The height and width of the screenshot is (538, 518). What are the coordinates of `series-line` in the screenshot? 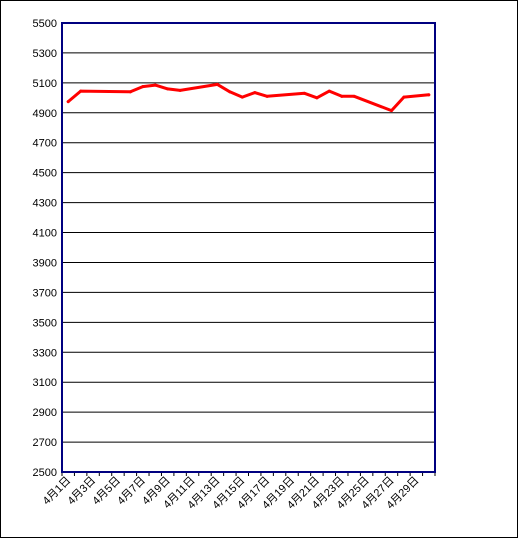 It's located at (248, 97).